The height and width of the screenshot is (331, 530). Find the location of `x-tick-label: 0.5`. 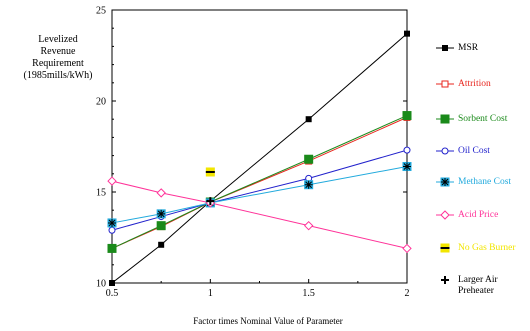

x-tick-label: 0.5 is located at coordinates (112, 293).